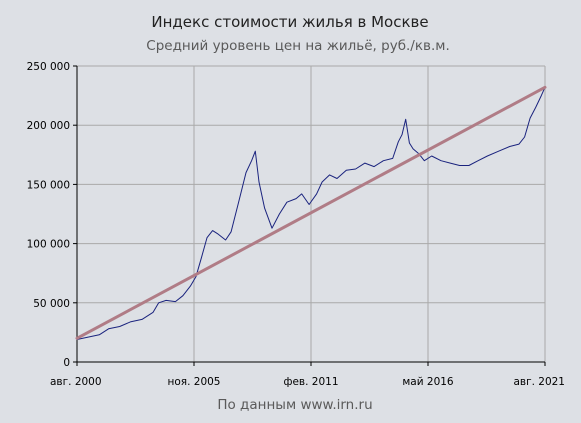 This screenshot has width=581, height=423. What do you see at coordinates (539, 382) in the screenshot?
I see `x-tick-label: авг. 2021` at bounding box center [539, 382].